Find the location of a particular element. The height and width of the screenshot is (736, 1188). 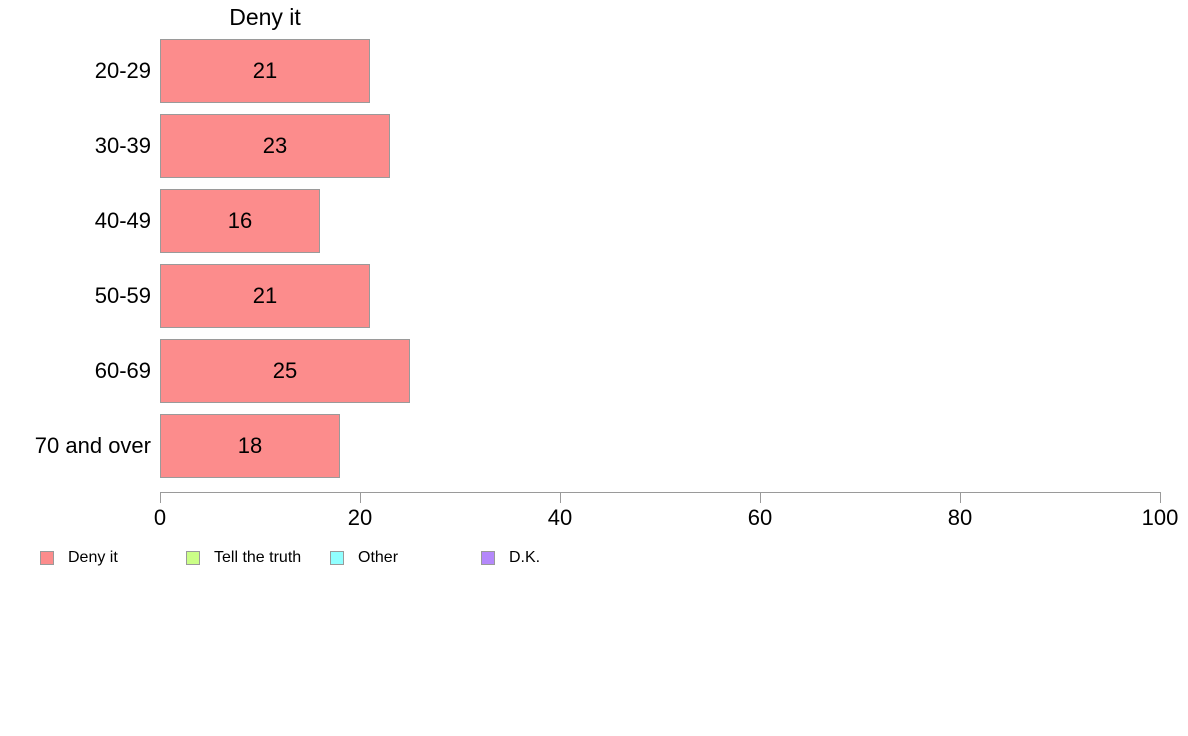

chart-row: 30-39 23 is located at coordinates (205, 145).